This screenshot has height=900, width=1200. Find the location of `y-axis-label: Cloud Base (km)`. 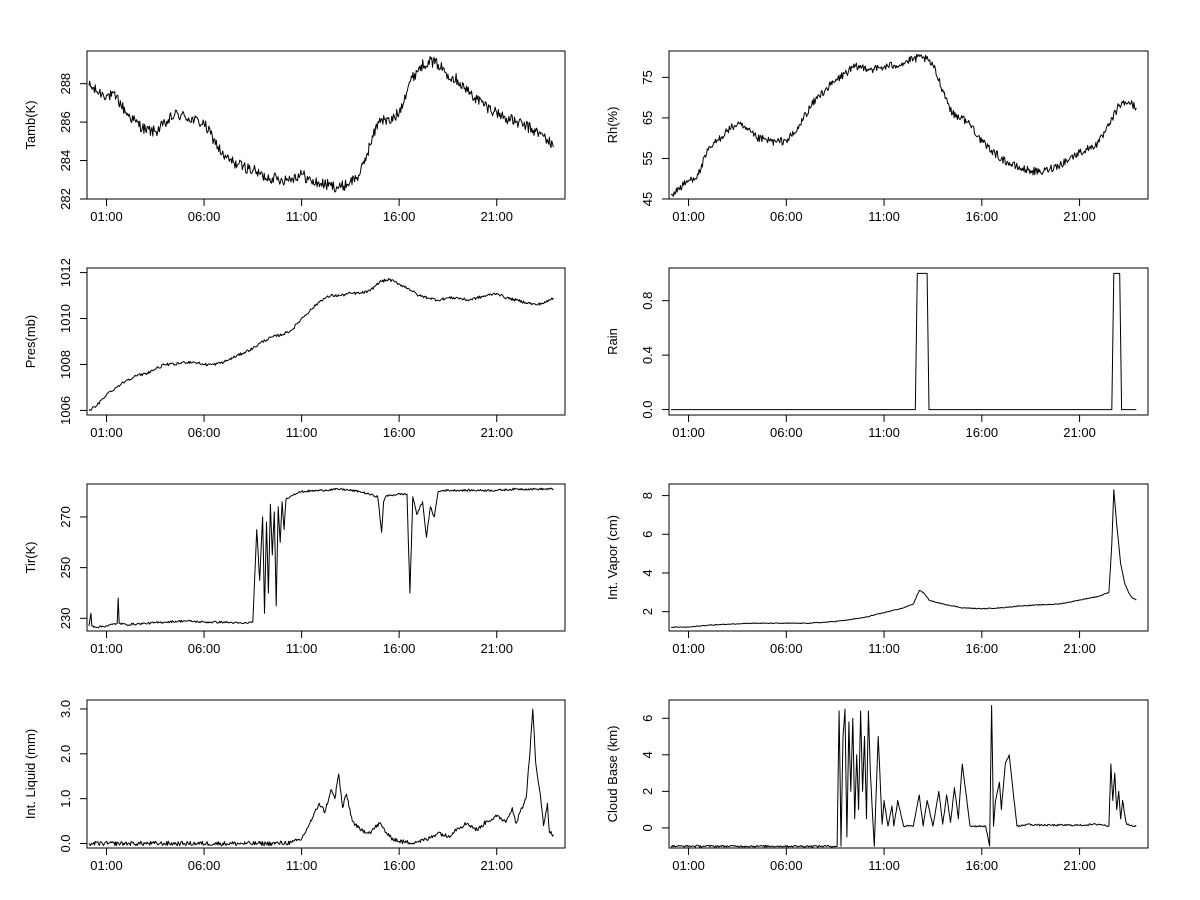

y-axis-label: Cloud Base (km) is located at coordinates (612, 774).